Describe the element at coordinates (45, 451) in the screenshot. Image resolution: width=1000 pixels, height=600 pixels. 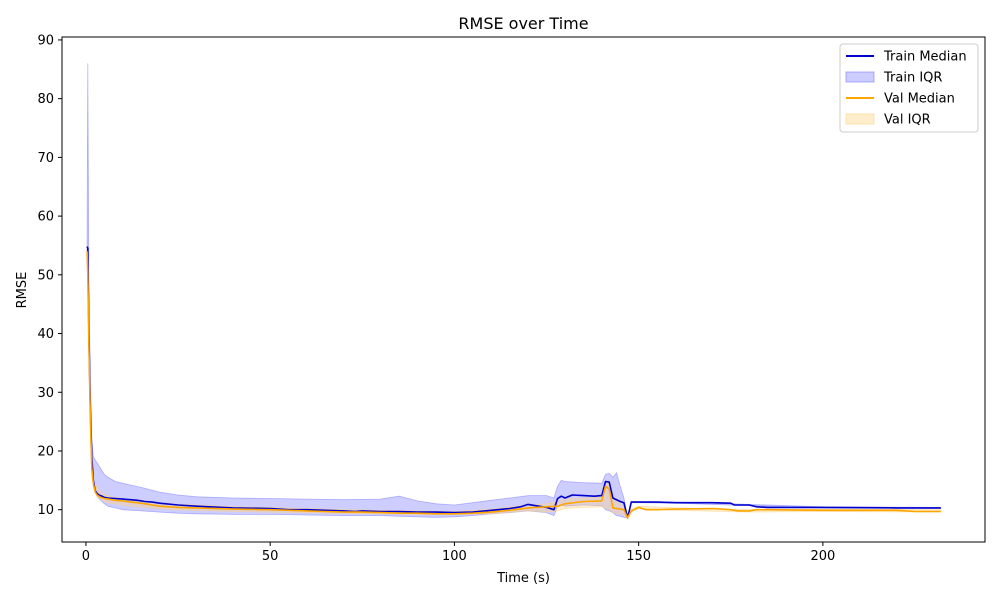
I see `y-tick-label: 20` at that location.